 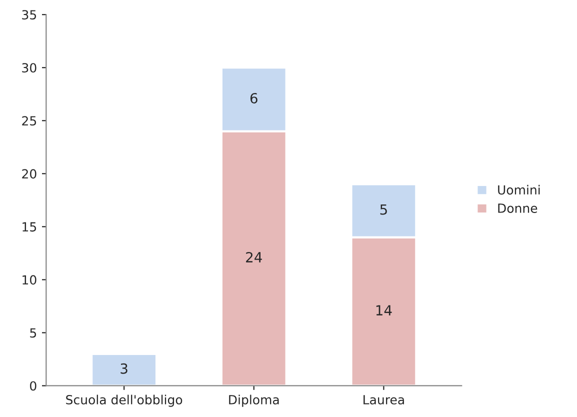 I want to click on data-label: 5, so click(x=383, y=209).